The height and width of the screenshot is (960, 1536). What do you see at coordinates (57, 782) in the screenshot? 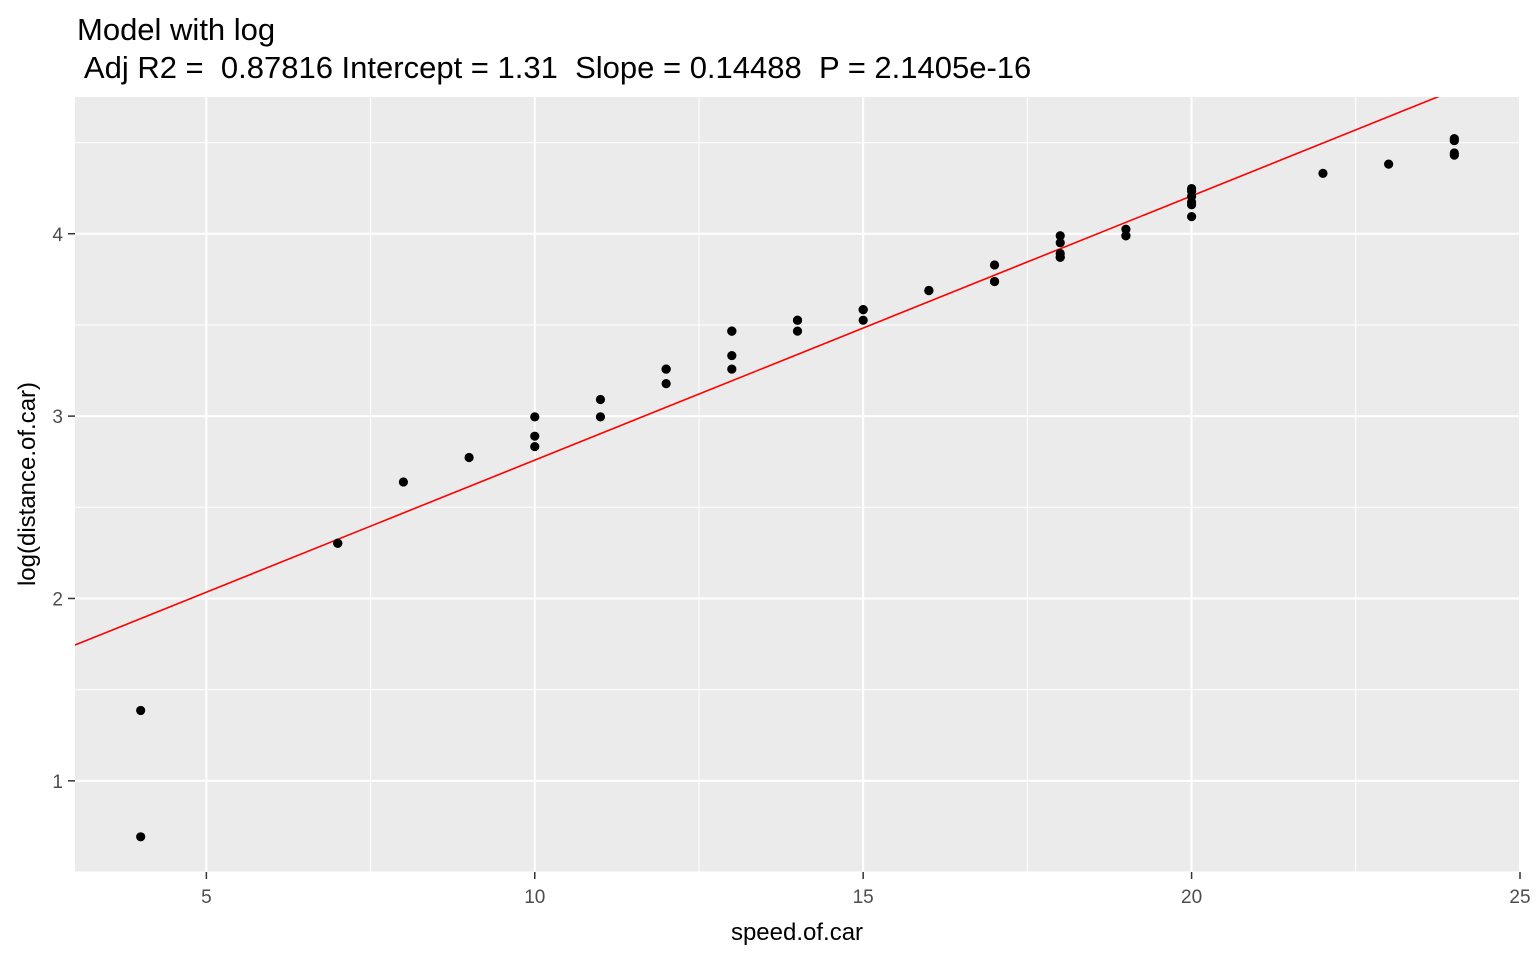
I see `y-tick-label: 1` at bounding box center [57, 782].